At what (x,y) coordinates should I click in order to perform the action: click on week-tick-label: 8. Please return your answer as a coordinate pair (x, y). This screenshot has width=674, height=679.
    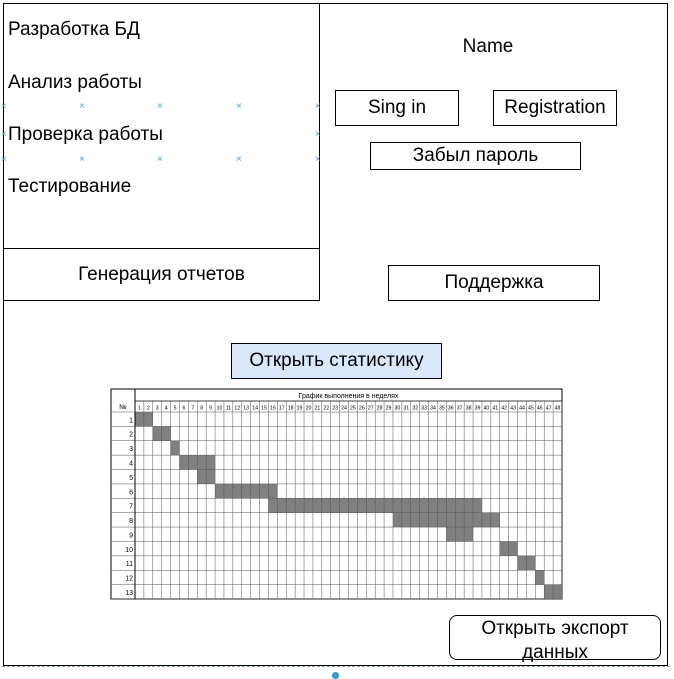
    Looking at the image, I should click on (201, 409).